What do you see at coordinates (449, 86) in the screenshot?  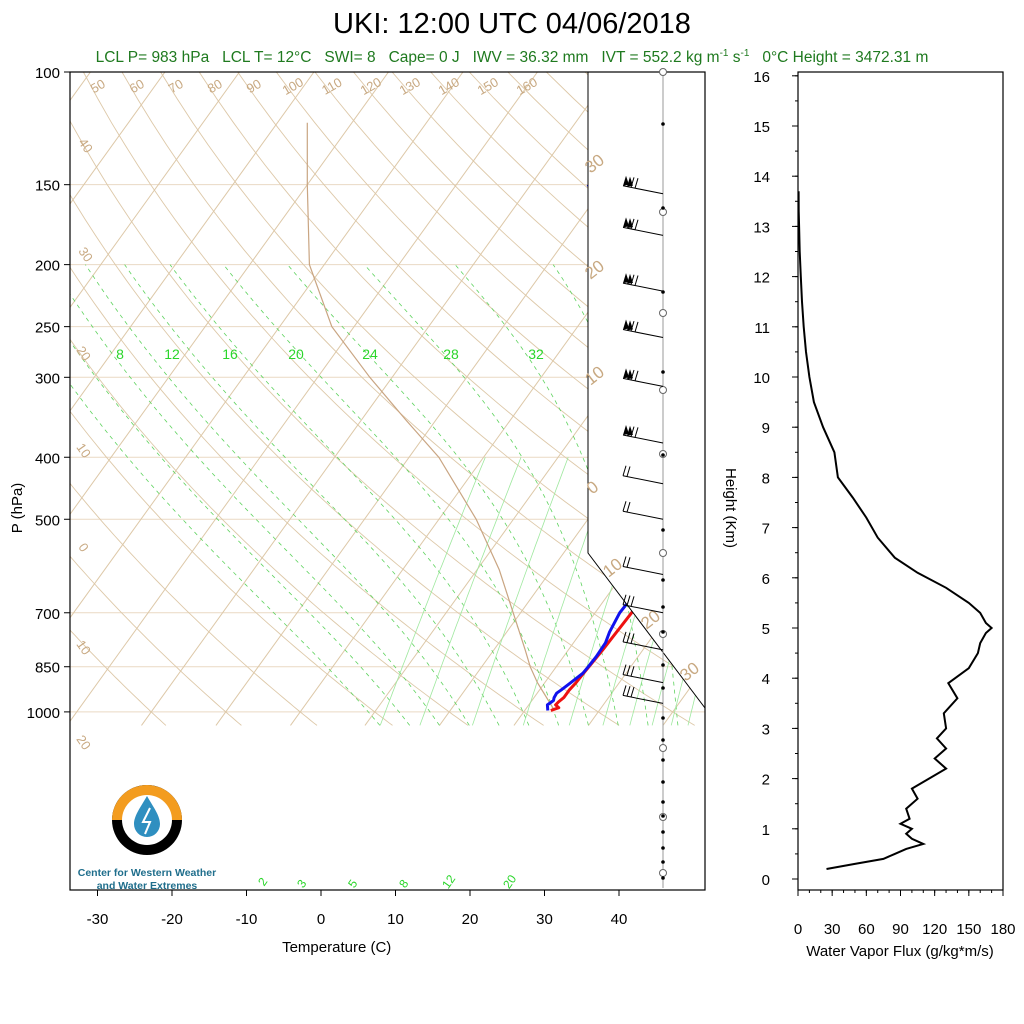 I see `isotherm-label: 140` at bounding box center [449, 86].